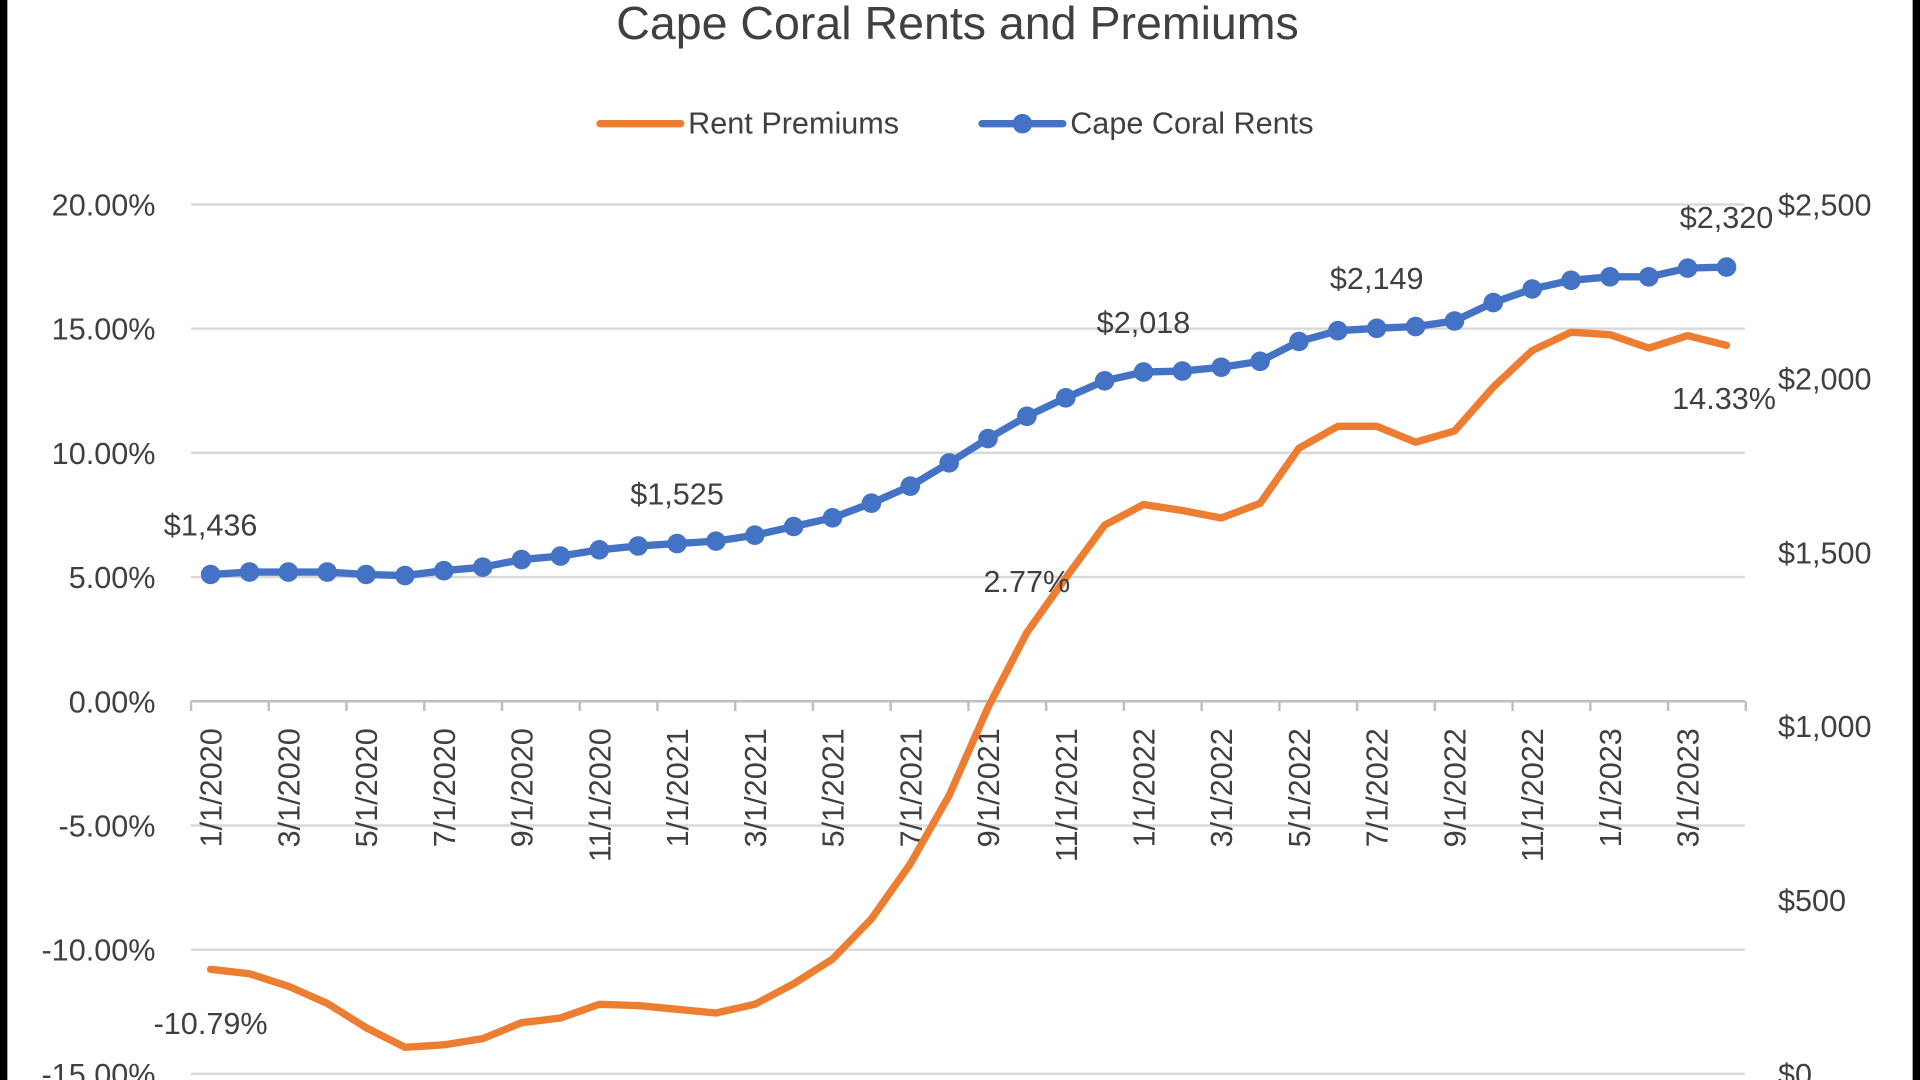 This screenshot has width=1920, height=1080. What do you see at coordinates (911, 787) in the screenshot?
I see `x-tick-label: 7/1/2021` at bounding box center [911, 787].